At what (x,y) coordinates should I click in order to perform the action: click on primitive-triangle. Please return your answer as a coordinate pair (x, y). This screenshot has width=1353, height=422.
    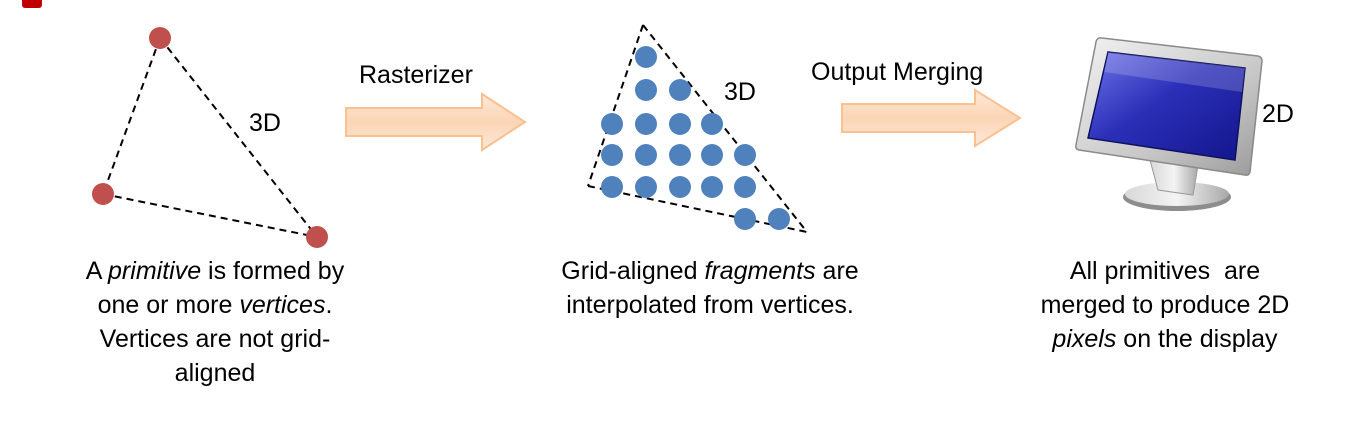
    Looking at the image, I should click on (210, 137).